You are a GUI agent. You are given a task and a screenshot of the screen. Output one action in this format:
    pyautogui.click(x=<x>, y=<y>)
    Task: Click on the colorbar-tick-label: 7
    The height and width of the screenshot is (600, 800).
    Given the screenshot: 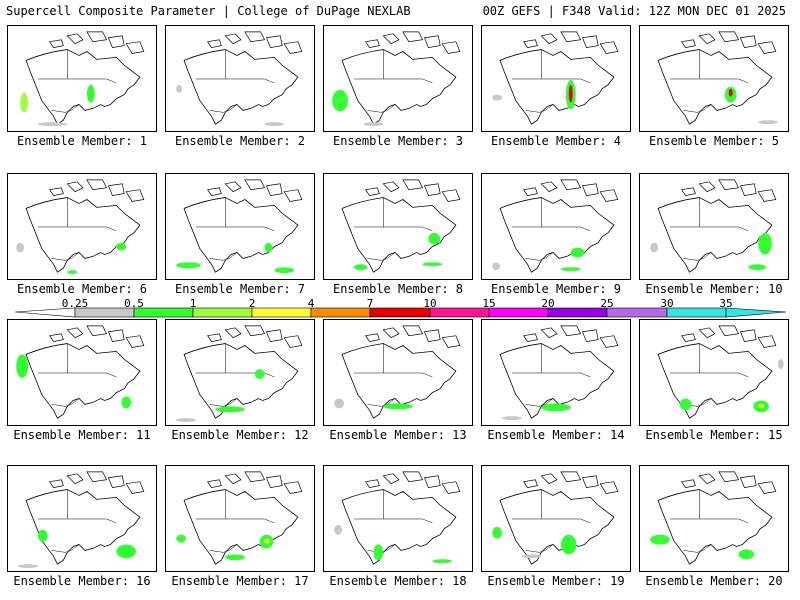 What is the action you would take?
    pyautogui.click(x=370, y=303)
    